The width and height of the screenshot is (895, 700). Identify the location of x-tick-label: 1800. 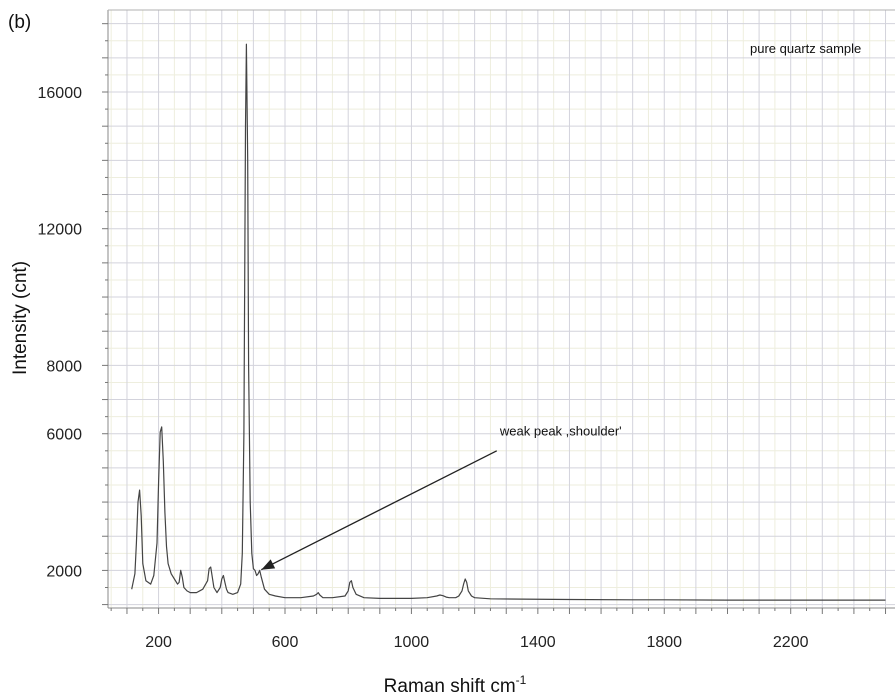
(664, 642).